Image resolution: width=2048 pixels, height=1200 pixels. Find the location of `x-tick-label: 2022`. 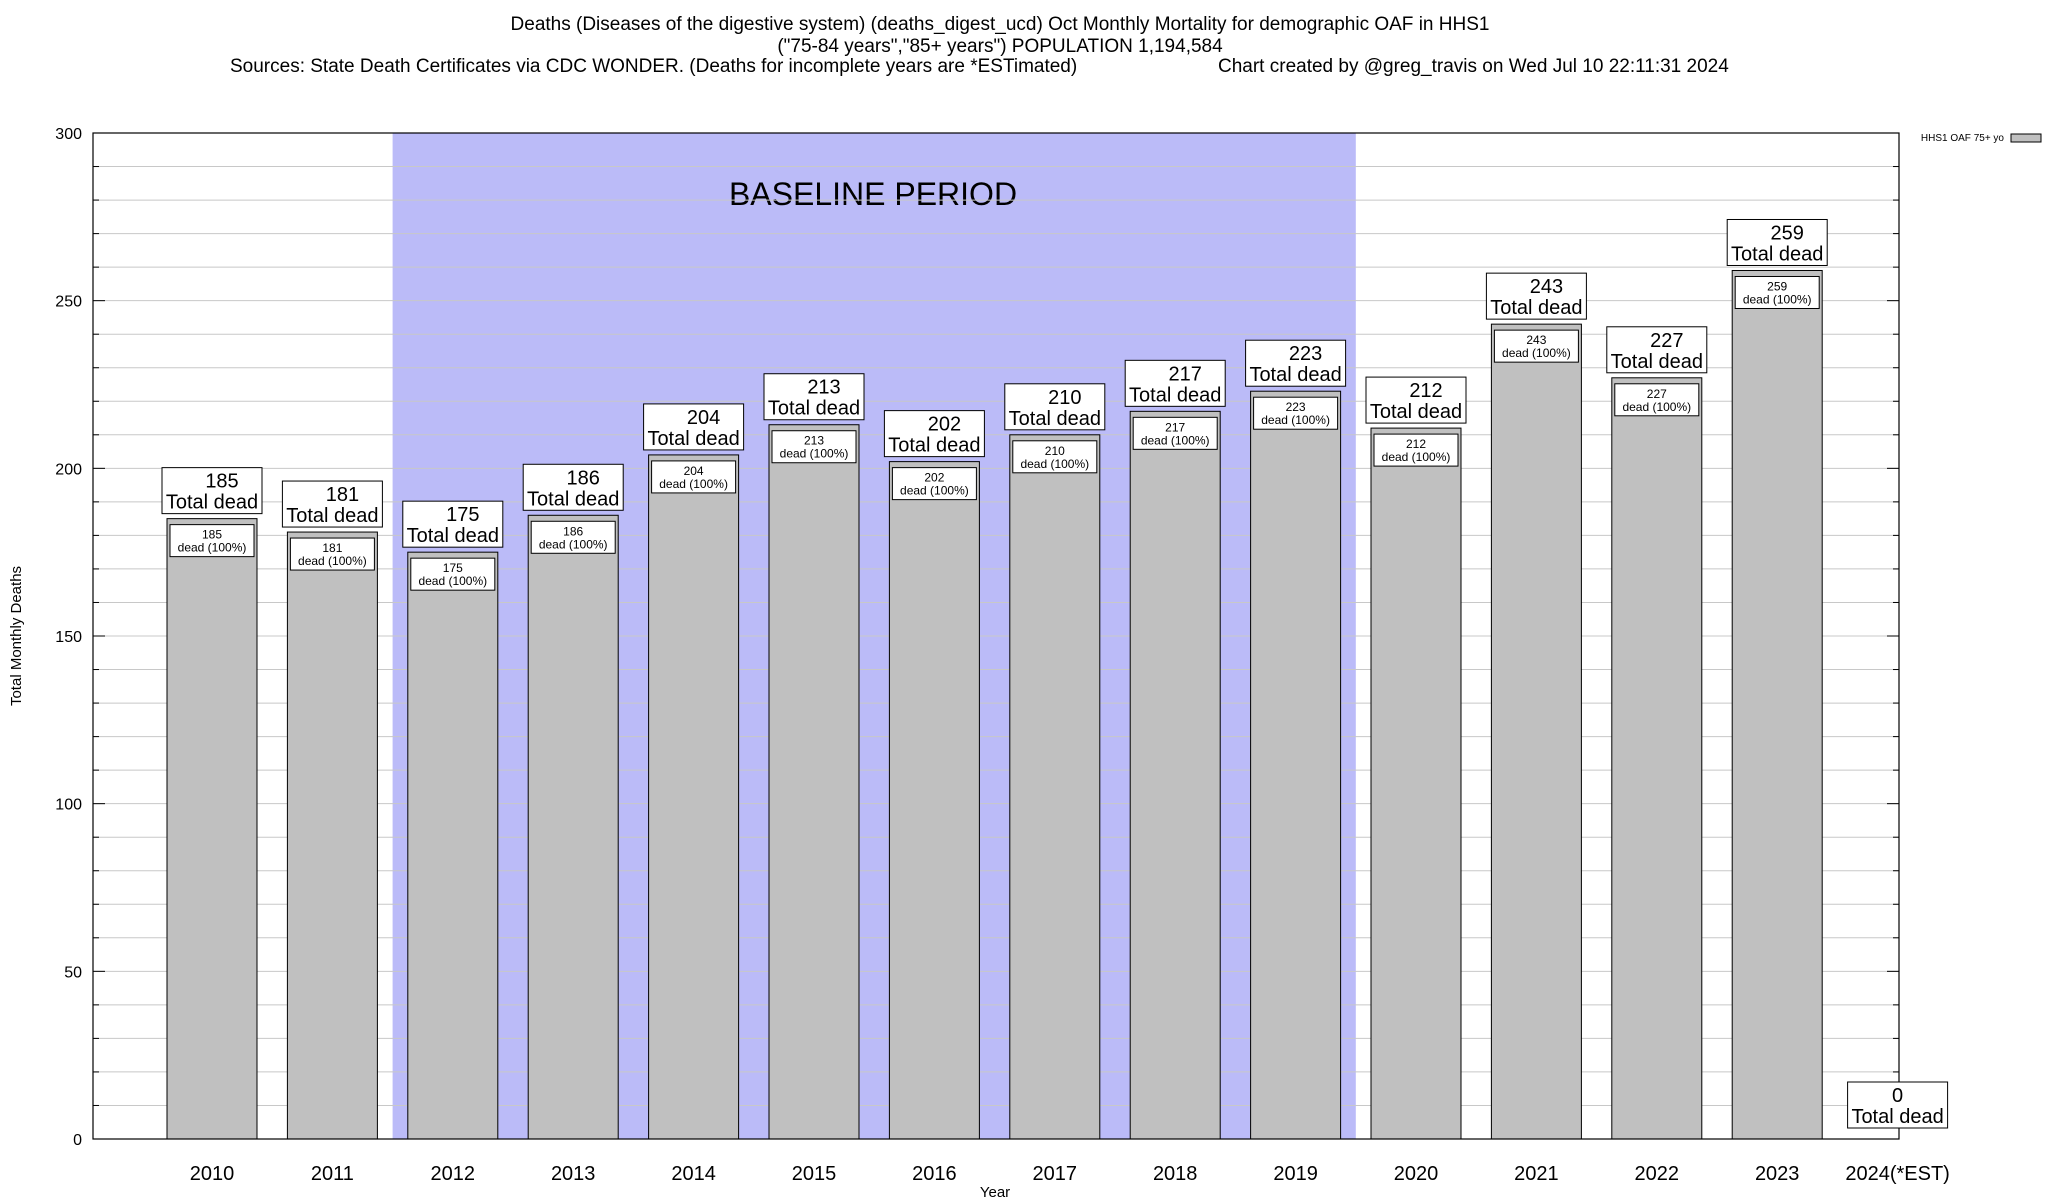

x-tick-label: 2022 is located at coordinates (1657, 1174).